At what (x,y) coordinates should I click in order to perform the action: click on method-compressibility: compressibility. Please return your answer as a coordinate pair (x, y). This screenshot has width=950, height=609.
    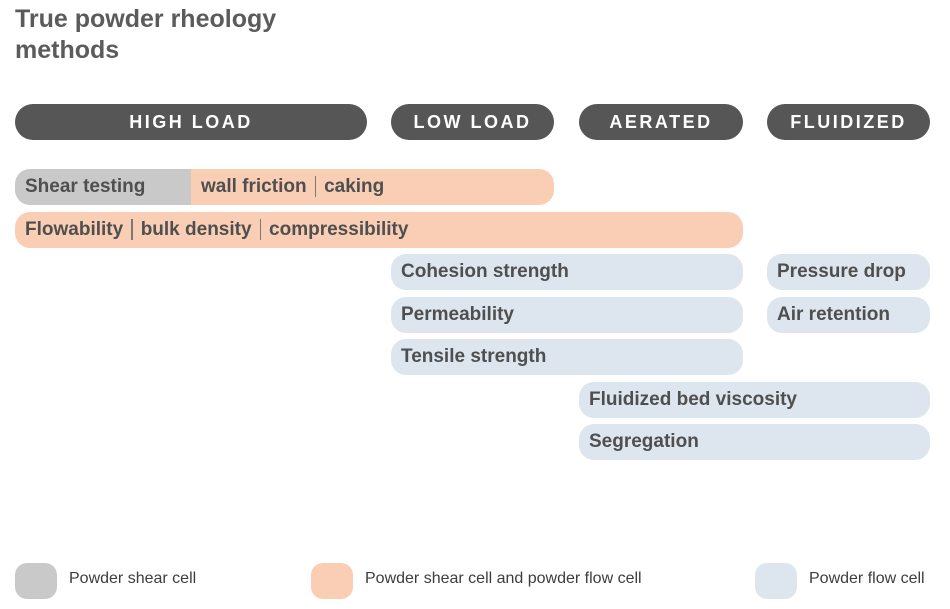
    Looking at the image, I should click on (339, 229).